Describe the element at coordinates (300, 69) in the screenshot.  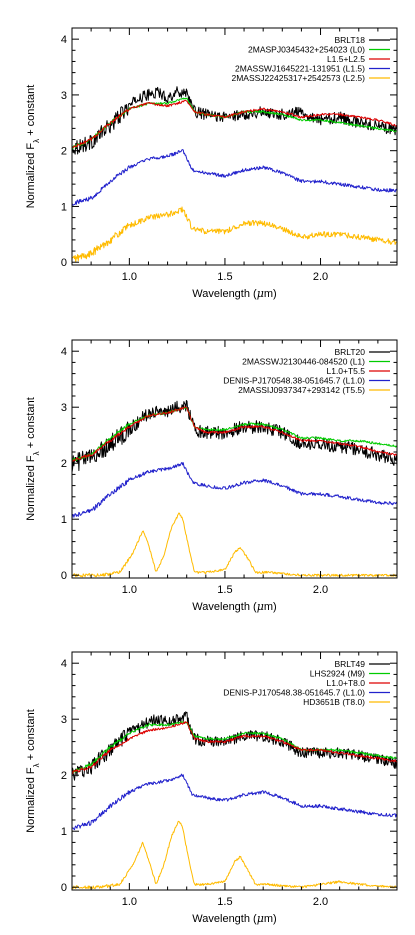
I see `legend-label: 2MASSWJ1645221-131951 (L1.5)` at that location.